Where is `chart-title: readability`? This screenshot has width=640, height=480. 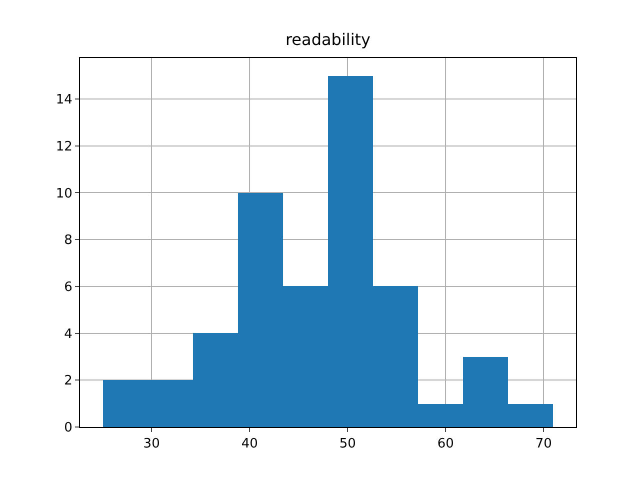
chart-title: readability is located at coordinates (328, 39).